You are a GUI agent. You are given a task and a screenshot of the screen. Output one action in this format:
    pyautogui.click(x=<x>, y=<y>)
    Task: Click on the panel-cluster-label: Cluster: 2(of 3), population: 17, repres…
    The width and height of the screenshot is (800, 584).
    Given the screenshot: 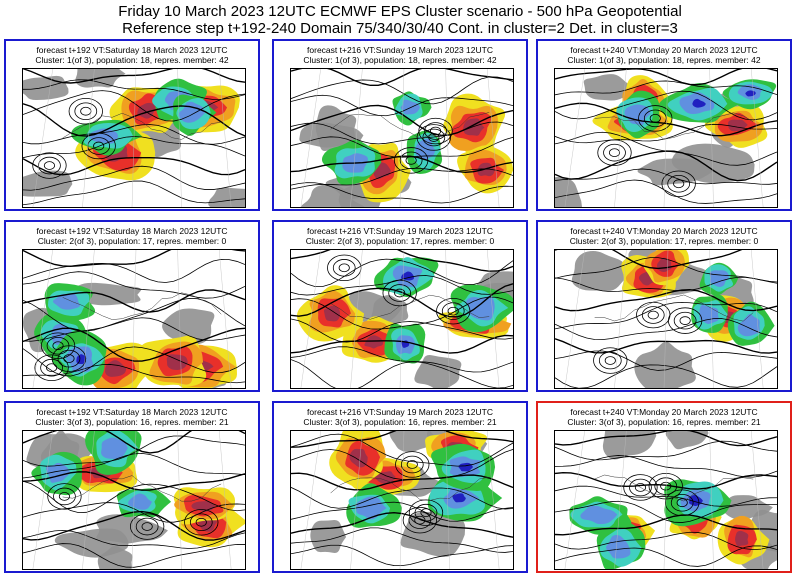 What is the action you would take?
    pyautogui.click(x=664, y=241)
    